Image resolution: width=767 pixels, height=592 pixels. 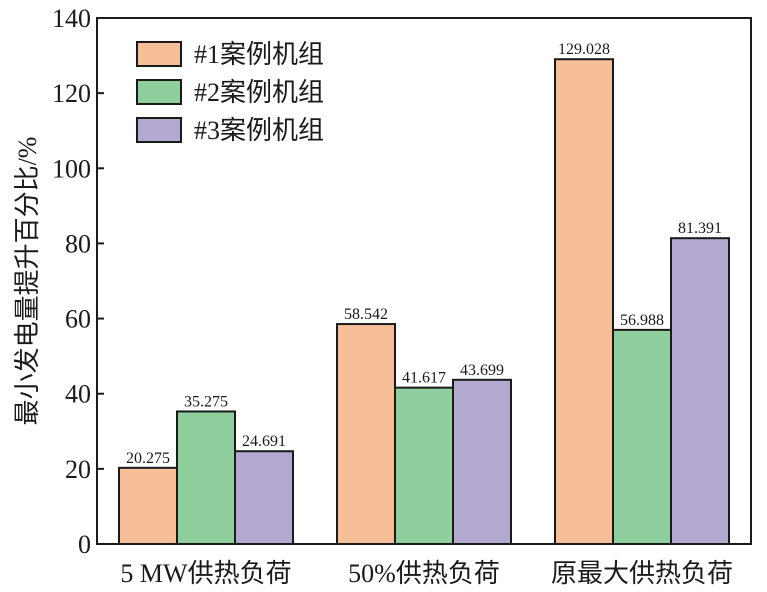 I want to click on y-axis-title: 最小发电量提升百分比/%, so click(x=27, y=281).